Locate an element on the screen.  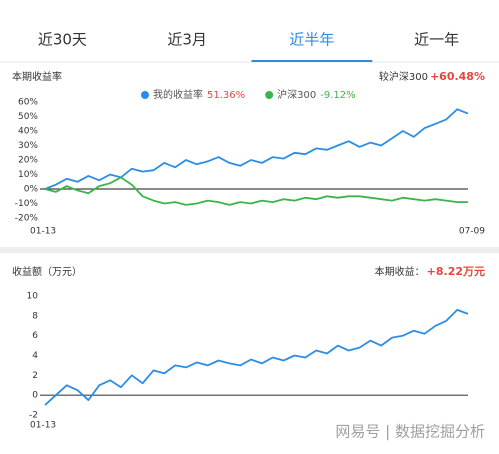
y-tick-label: 0% is located at coordinates (31, 190).